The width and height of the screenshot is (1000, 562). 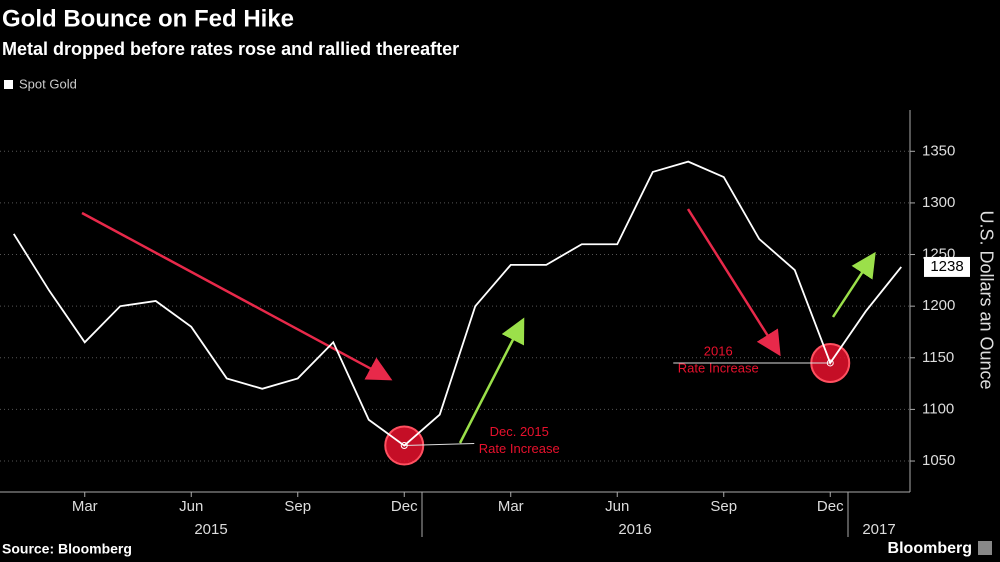 I want to click on y-tick-label: 1150, so click(x=938, y=357).